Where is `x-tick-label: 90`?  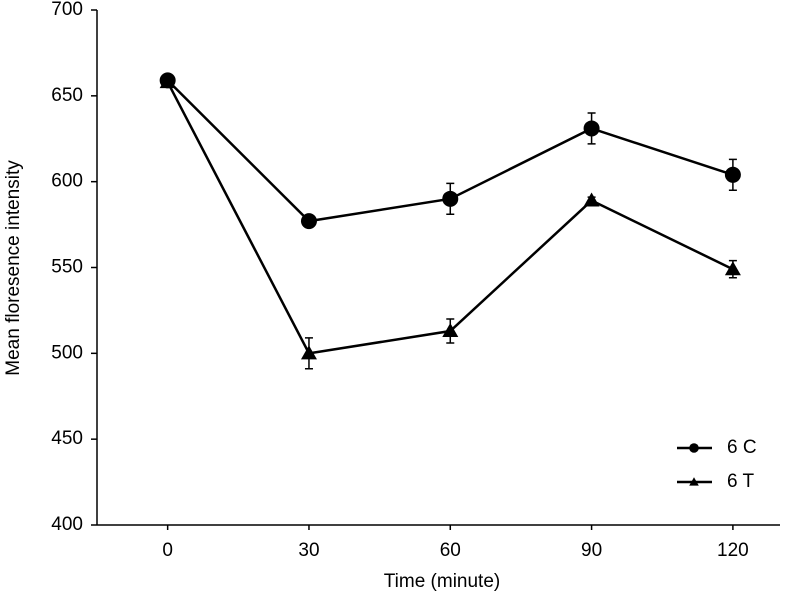 x-tick-label: 90 is located at coordinates (591, 550).